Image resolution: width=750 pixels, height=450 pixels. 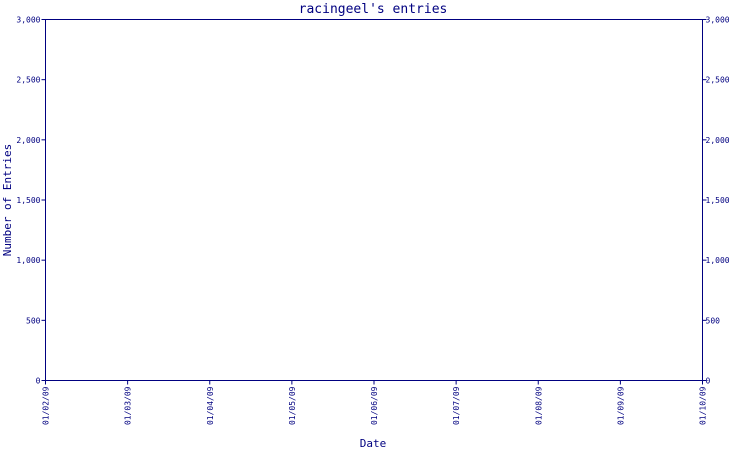 What do you see at coordinates (33, 320) in the screenshot?
I see `y-tick-label-left: 500` at bounding box center [33, 320].